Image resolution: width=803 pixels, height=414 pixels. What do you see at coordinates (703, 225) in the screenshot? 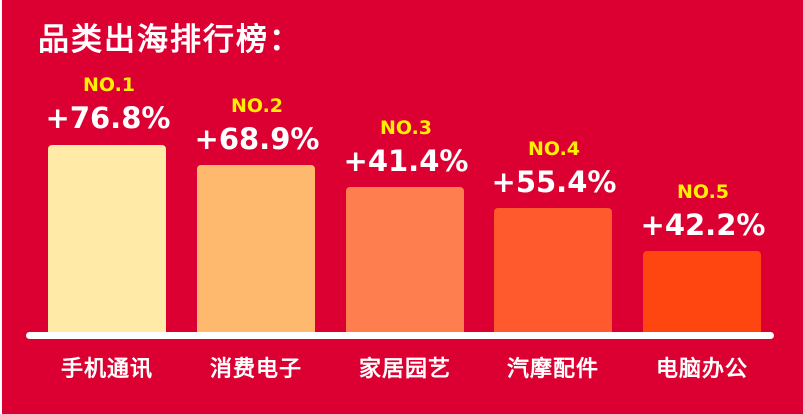
I see `value-label-5: +42.2%` at bounding box center [703, 225].